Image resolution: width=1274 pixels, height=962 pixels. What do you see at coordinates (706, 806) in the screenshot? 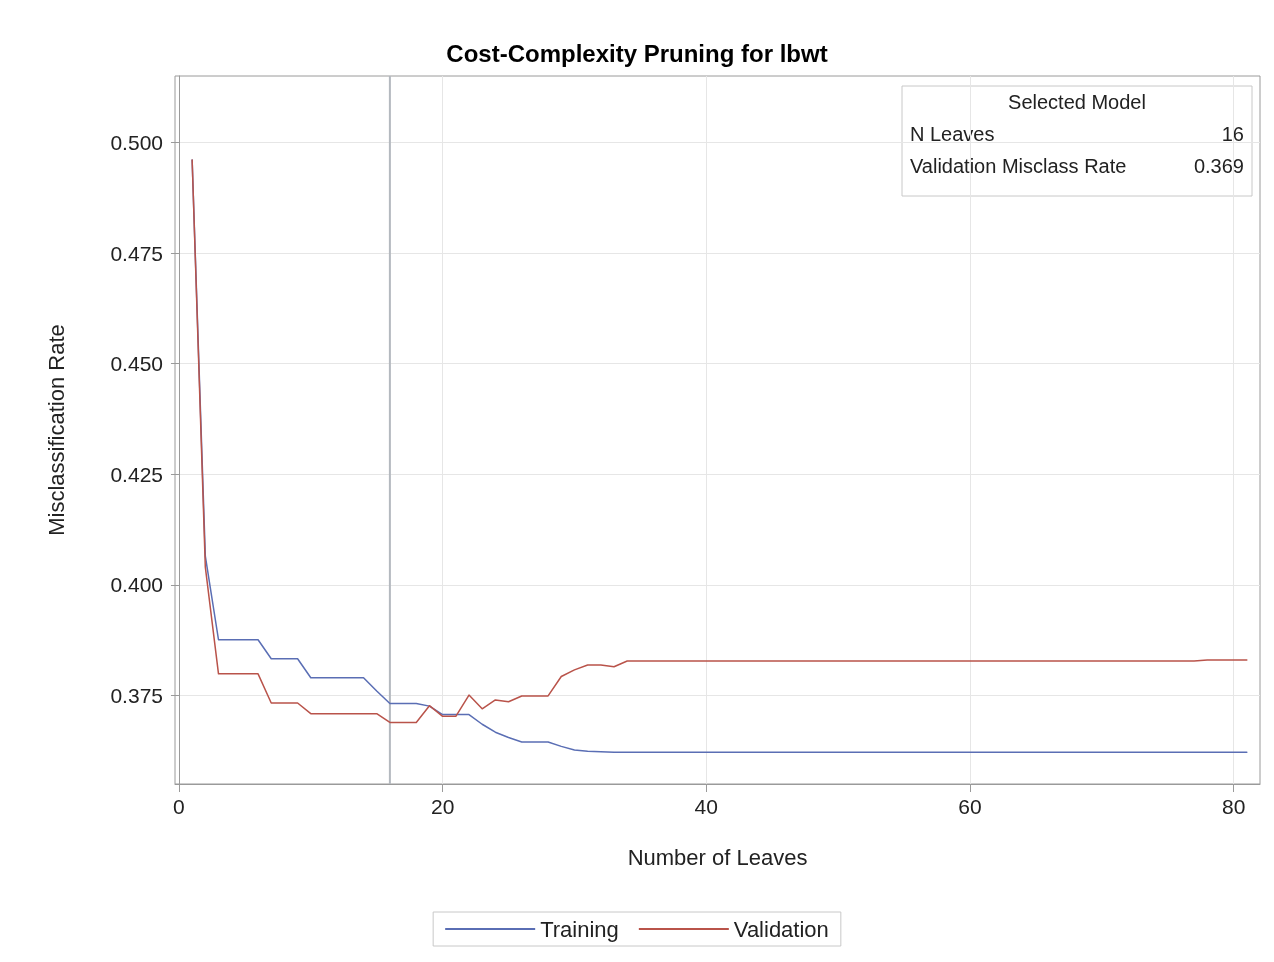
I see `x-tick-label: 40` at bounding box center [706, 806].